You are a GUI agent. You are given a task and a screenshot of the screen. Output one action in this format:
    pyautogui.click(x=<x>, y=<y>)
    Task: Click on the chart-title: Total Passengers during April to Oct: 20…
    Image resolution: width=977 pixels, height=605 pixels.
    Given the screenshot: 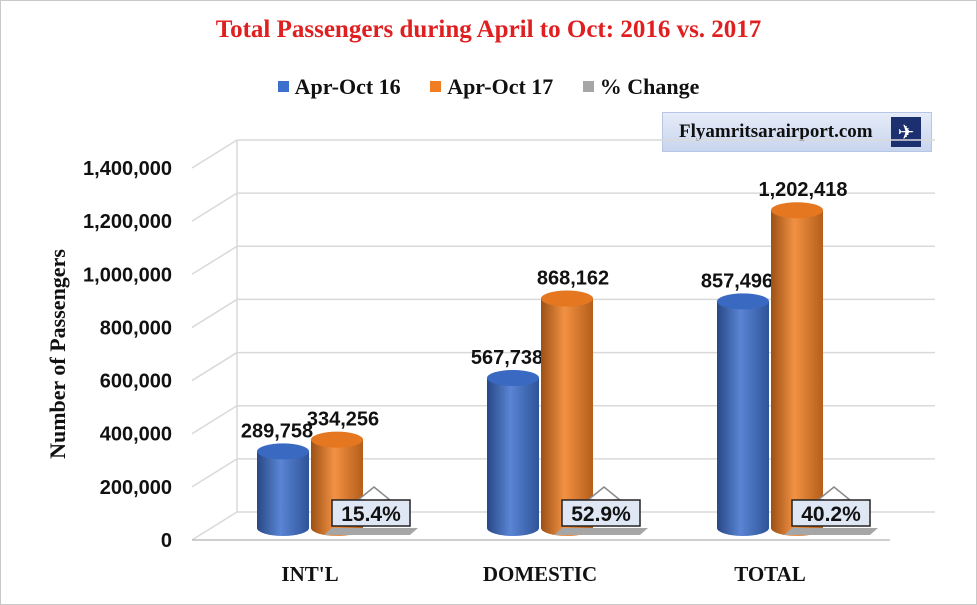 What is the action you would take?
    pyautogui.click(x=488, y=29)
    